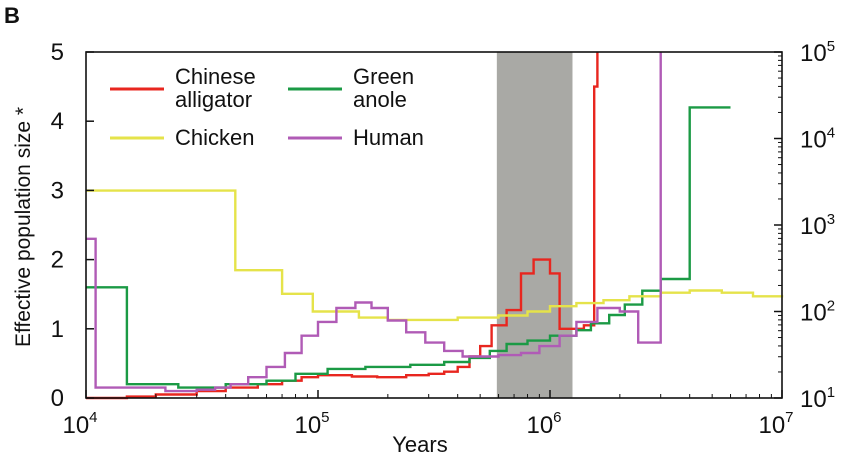 This screenshot has width=854, height=459. Describe the element at coordinates (57, 329) in the screenshot. I see `y-tick-label: 1` at that location.